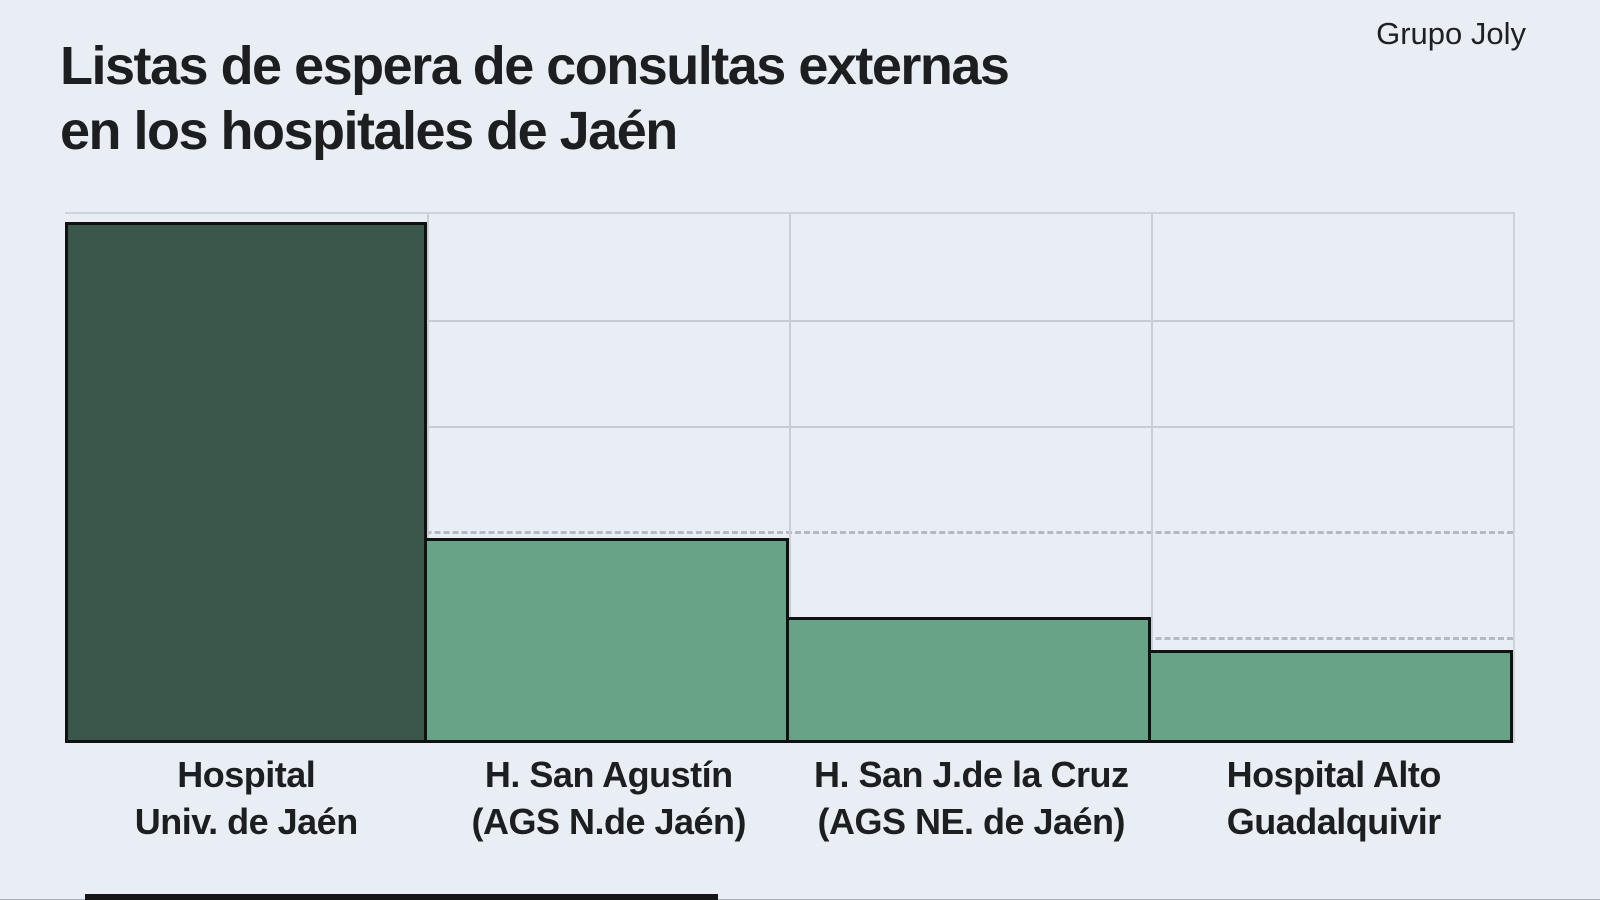 The height and width of the screenshot is (900, 1600). I want to click on source-credit: Grupo Joly, so click(1451, 33).